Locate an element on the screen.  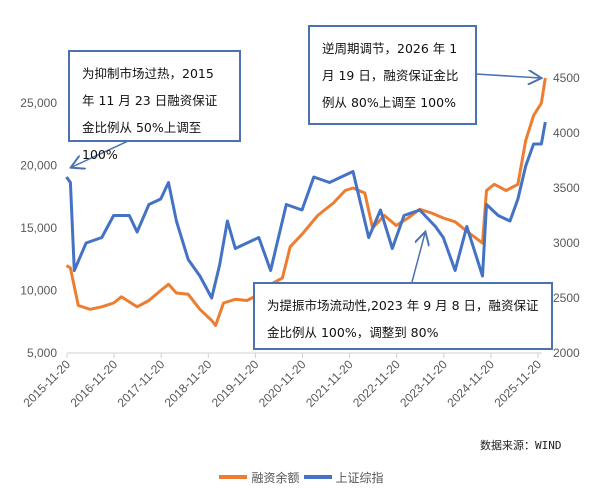
x-tick-label: 2023-11-20 is located at coordinates (423, 383).